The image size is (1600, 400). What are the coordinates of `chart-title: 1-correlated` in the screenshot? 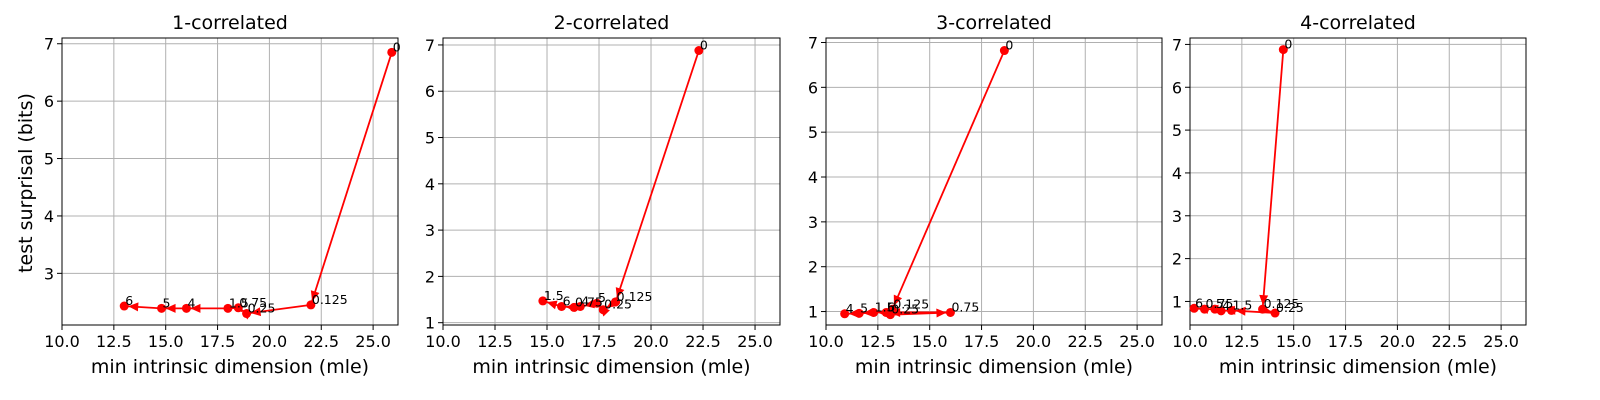 It's located at (230, 23).